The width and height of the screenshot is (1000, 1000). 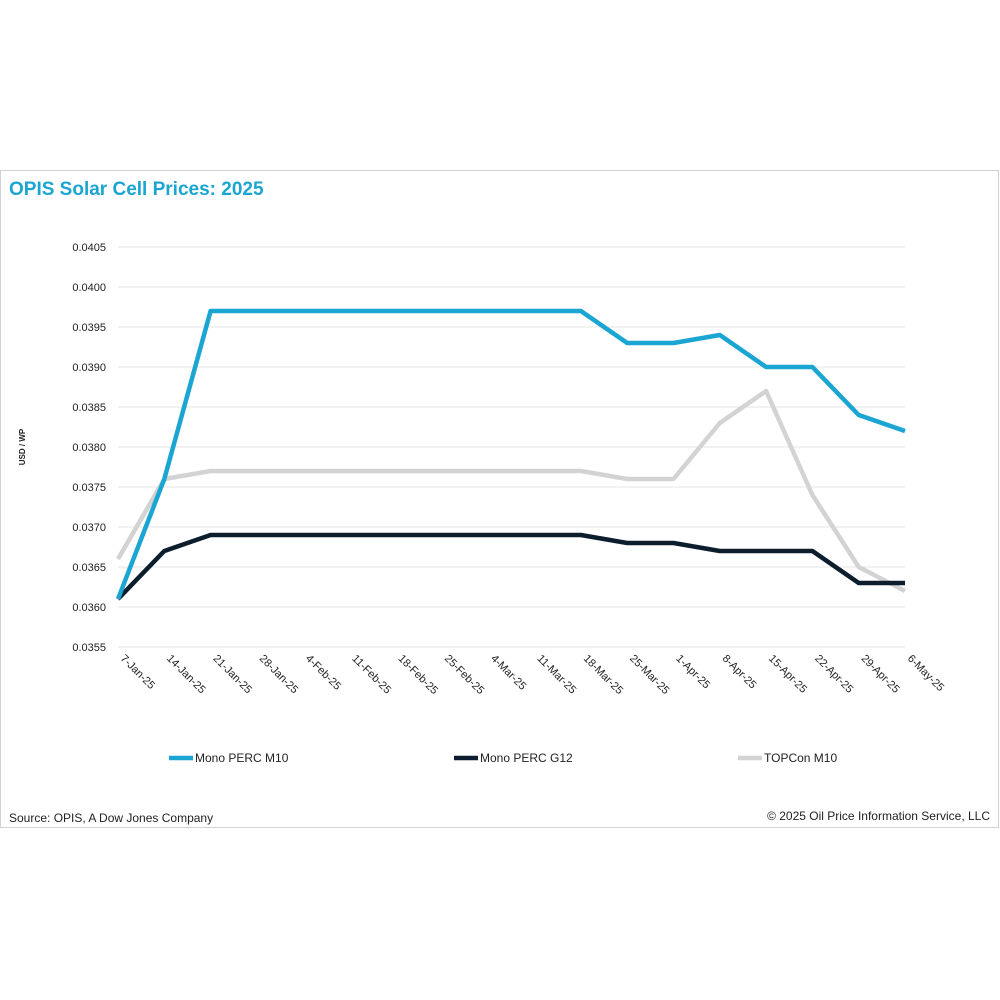 I want to click on x-tick-label: 21-Jan-25, so click(x=232, y=675).